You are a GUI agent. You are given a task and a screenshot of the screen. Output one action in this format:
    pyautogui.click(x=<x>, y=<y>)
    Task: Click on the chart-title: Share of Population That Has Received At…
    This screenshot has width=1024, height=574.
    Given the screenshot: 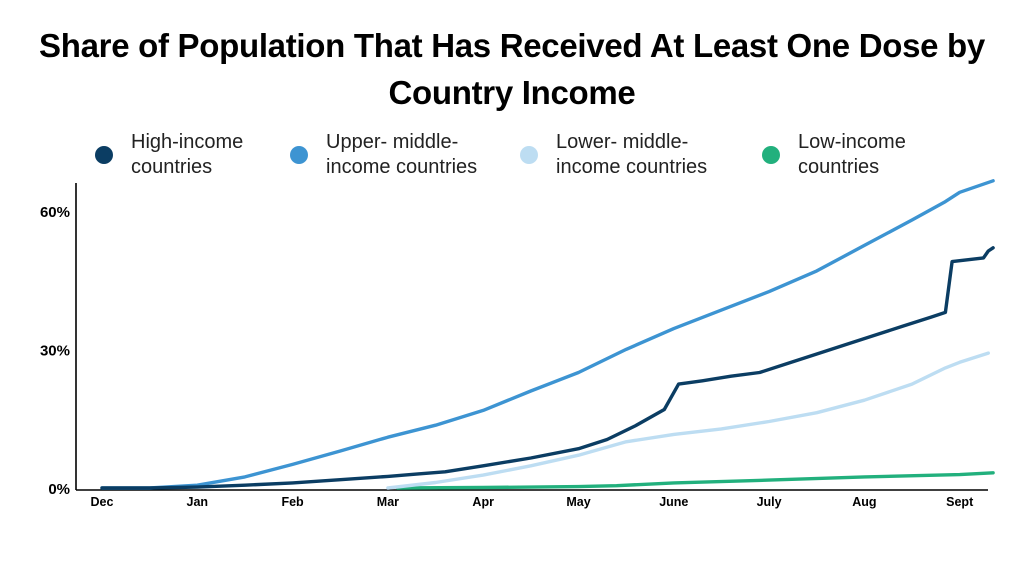 What is the action you would take?
    pyautogui.click(x=512, y=69)
    